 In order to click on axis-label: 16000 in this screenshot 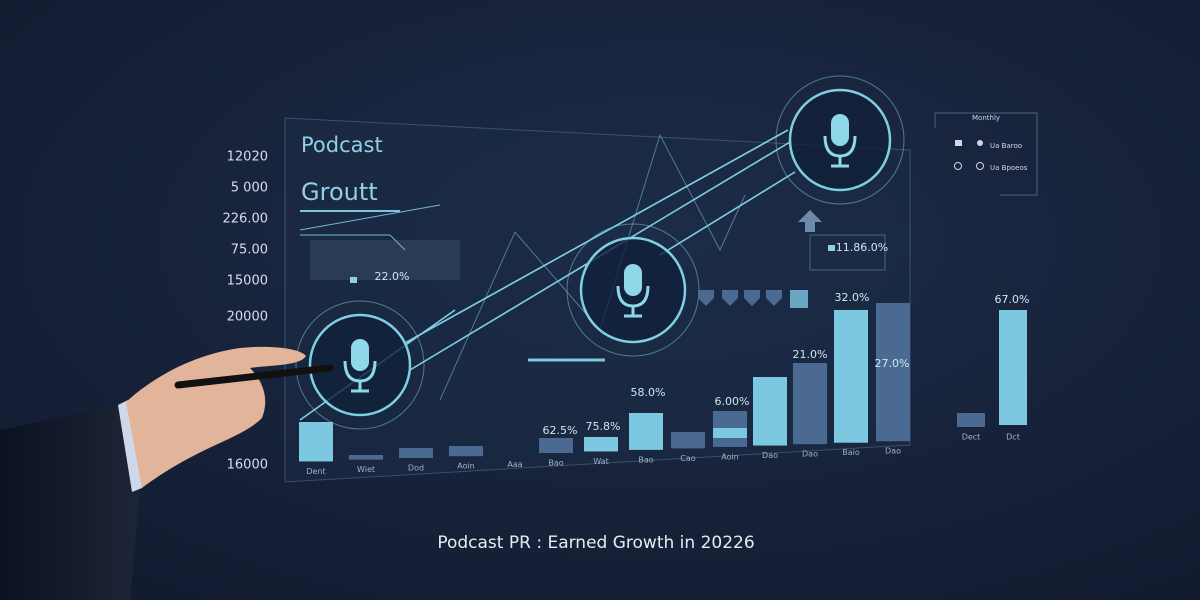, I will do `click(247, 465)`.